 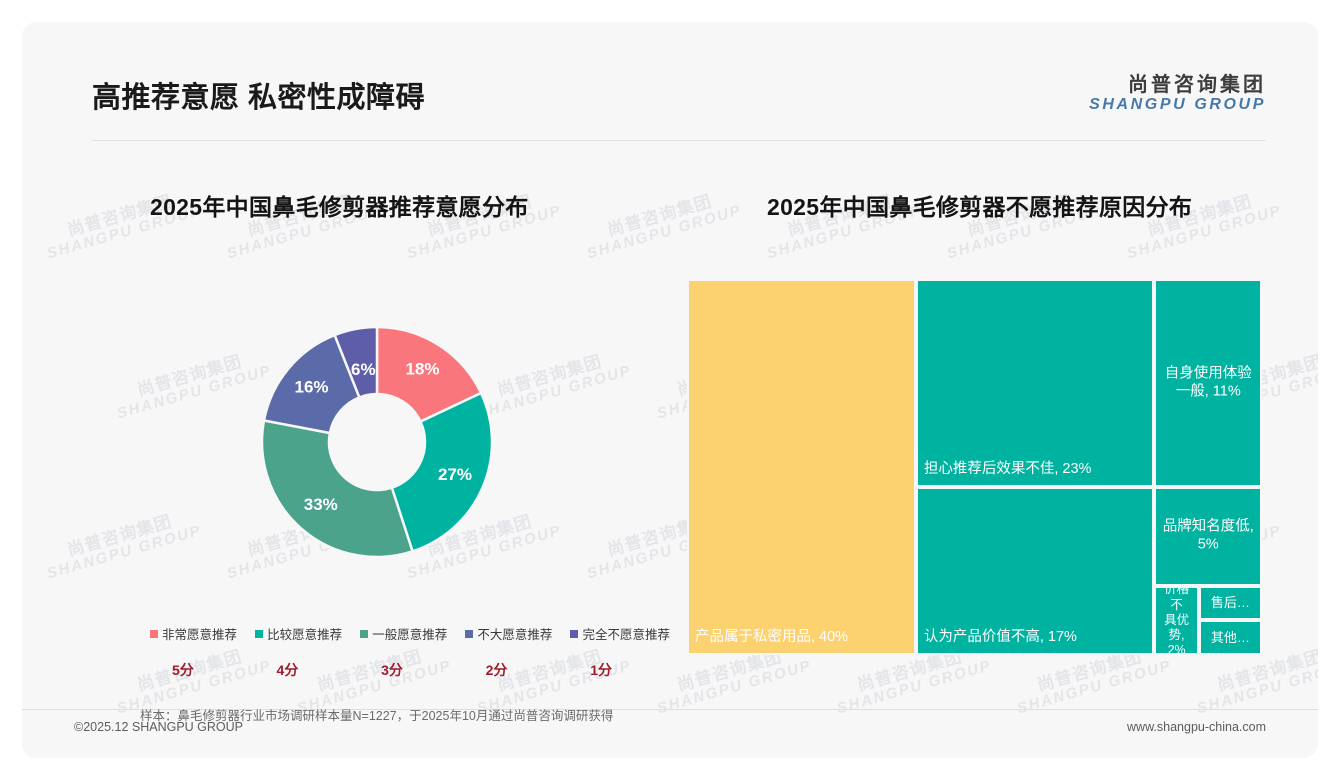 I want to click on legend-item: 比较愿意推荐, so click(x=298, y=633).